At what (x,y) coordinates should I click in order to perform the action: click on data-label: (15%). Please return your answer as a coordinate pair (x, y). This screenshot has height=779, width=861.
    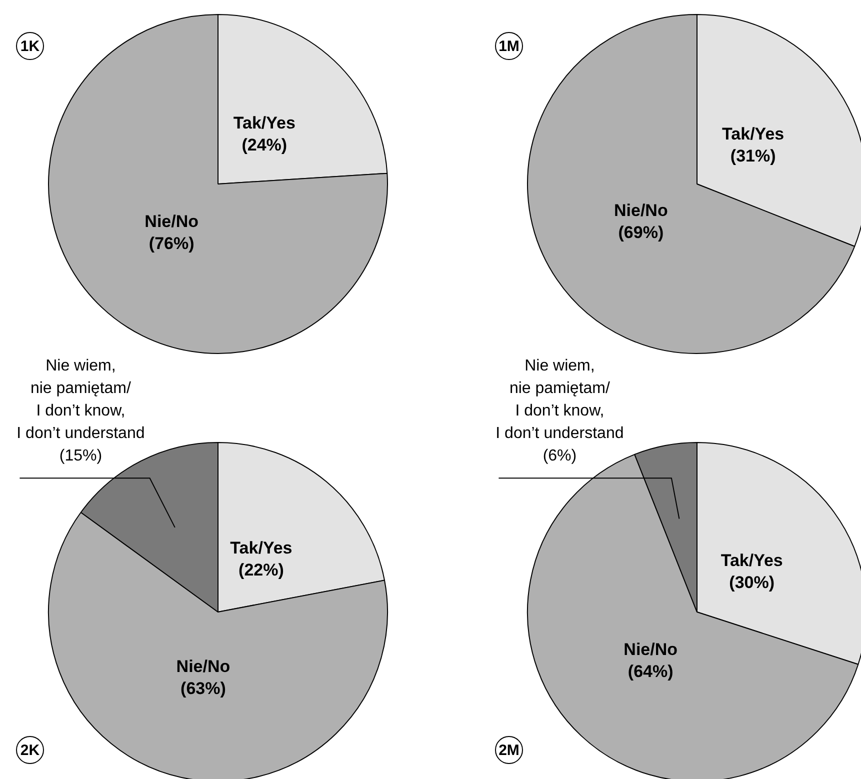
    Looking at the image, I should click on (80, 456).